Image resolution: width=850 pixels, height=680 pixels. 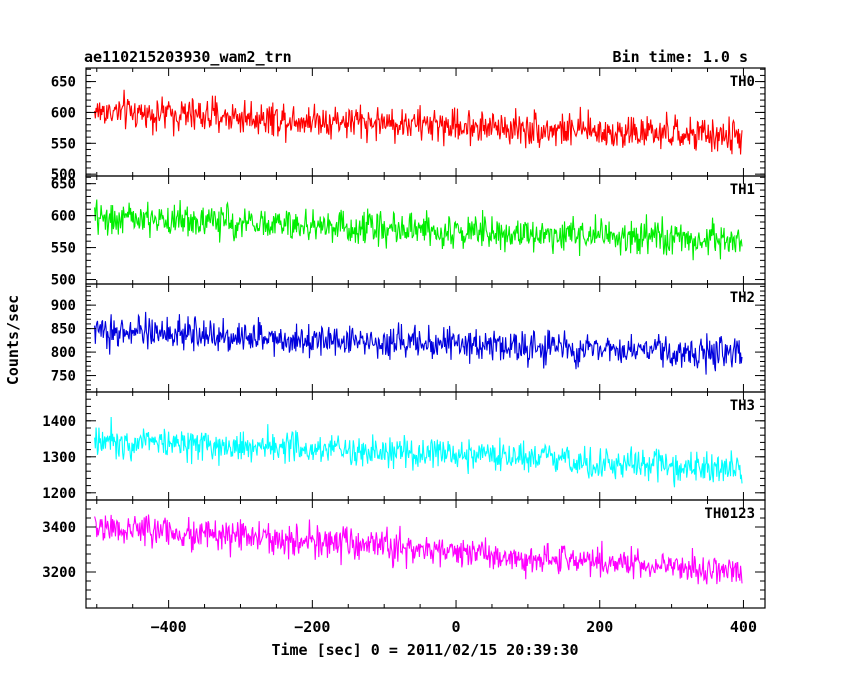 What do you see at coordinates (59, 422) in the screenshot?
I see `y-tick-label: 1400` at bounding box center [59, 422].